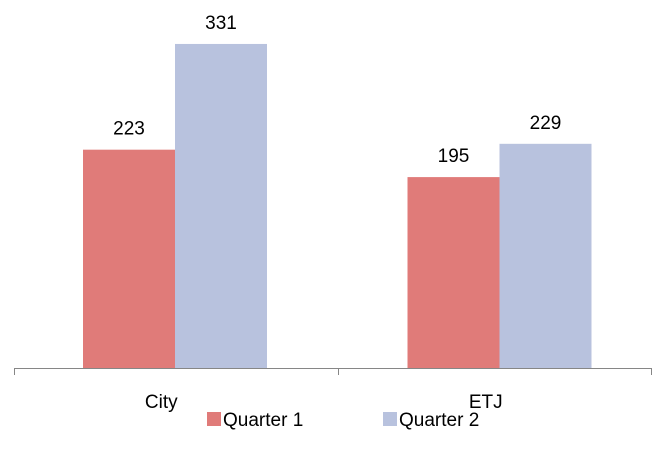  I want to click on x-tick-label-city: City, so click(161, 402).